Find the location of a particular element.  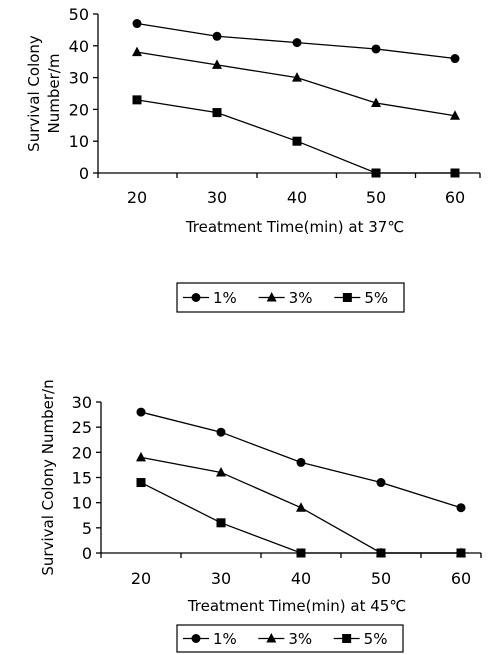

x-axis-label: Treatment Time(min) at 45℃ is located at coordinates (296, 606).